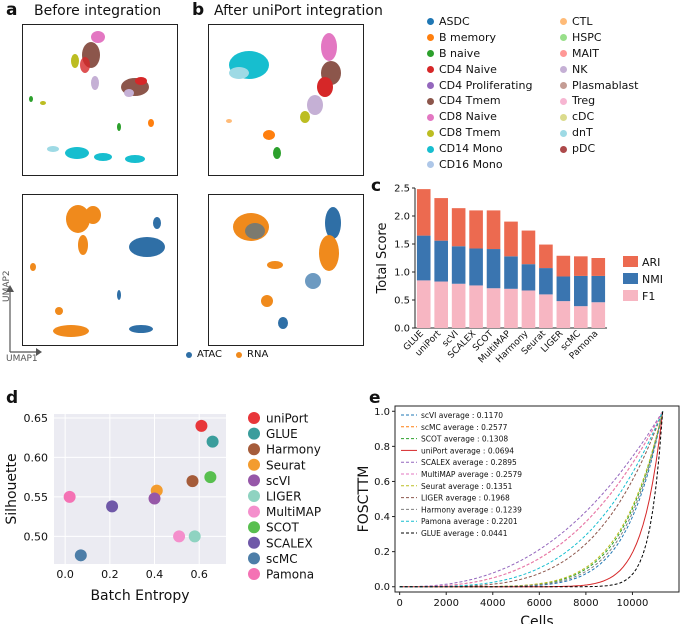 The image size is (685, 624). I want to click on celltype-legend-item: NK, so click(599, 70).